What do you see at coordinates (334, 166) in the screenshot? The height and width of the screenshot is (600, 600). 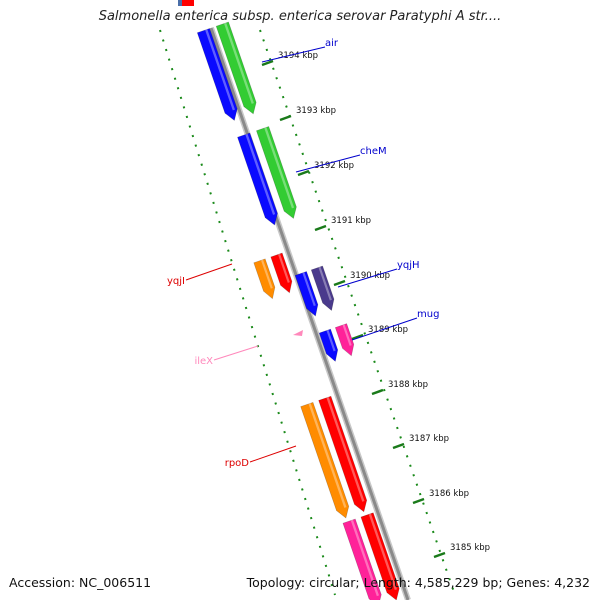 I see `kbp-tick-label: 3192 kbp` at bounding box center [334, 166].